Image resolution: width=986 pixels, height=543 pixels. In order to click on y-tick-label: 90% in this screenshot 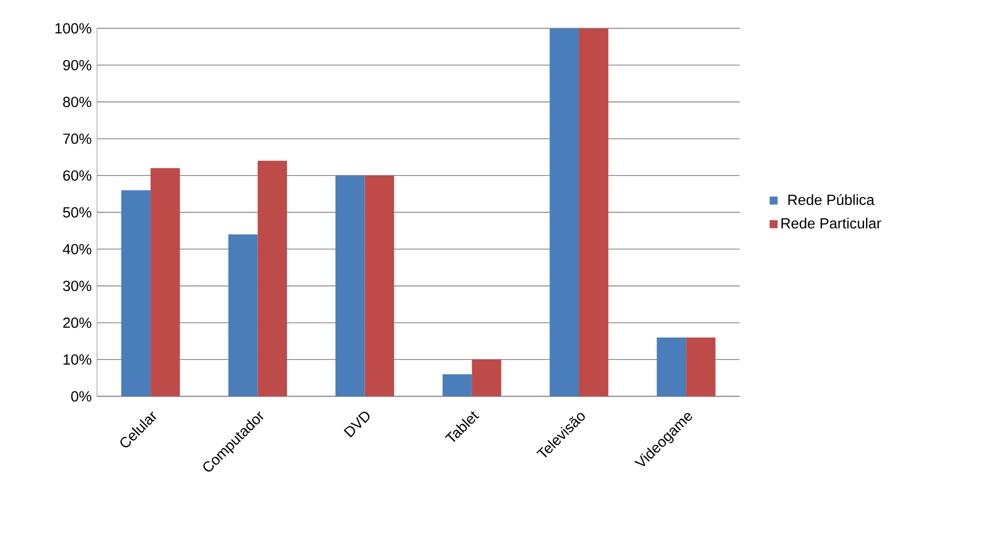, I will do `click(77, 65)`.